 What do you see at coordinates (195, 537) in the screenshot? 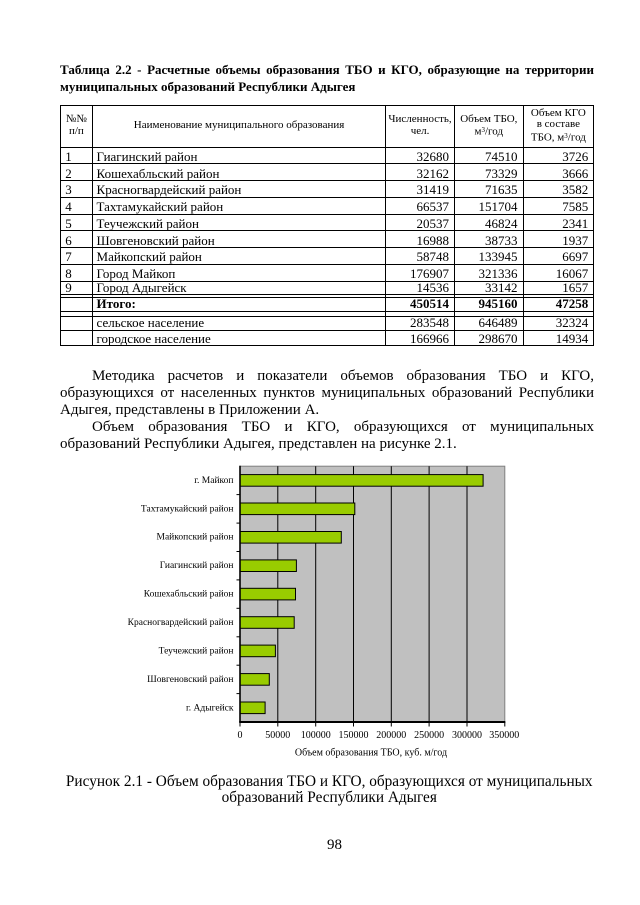
I see `svg-text: Майкопский район` at bounding box center [195, 537].